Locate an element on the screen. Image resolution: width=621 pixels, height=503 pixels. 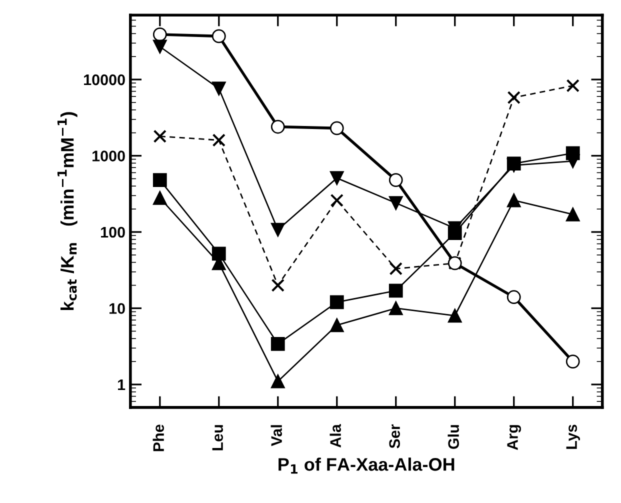
x-tick-label: Ala is located at coordinates (335, 436).